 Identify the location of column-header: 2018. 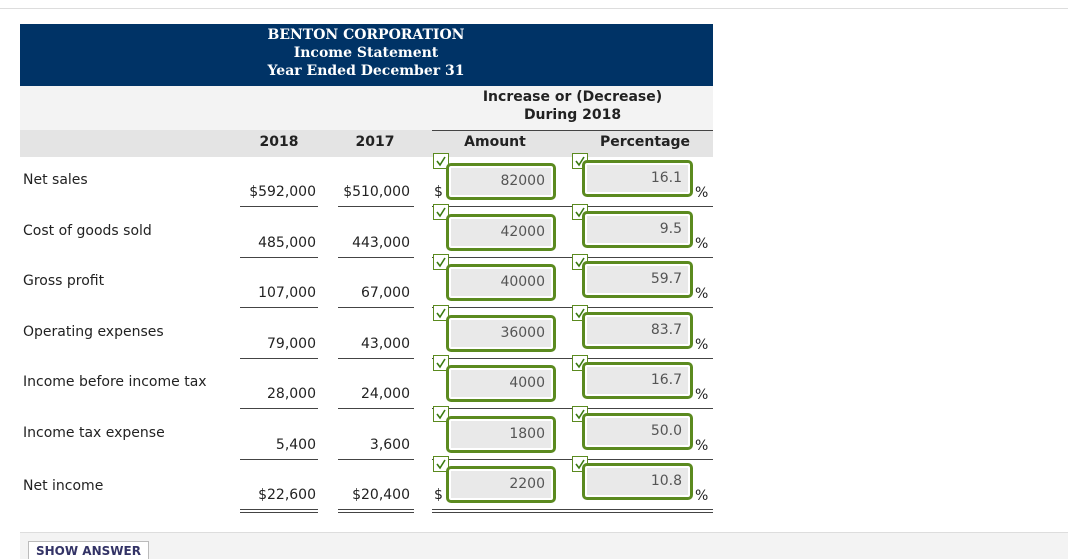
(279, 142).